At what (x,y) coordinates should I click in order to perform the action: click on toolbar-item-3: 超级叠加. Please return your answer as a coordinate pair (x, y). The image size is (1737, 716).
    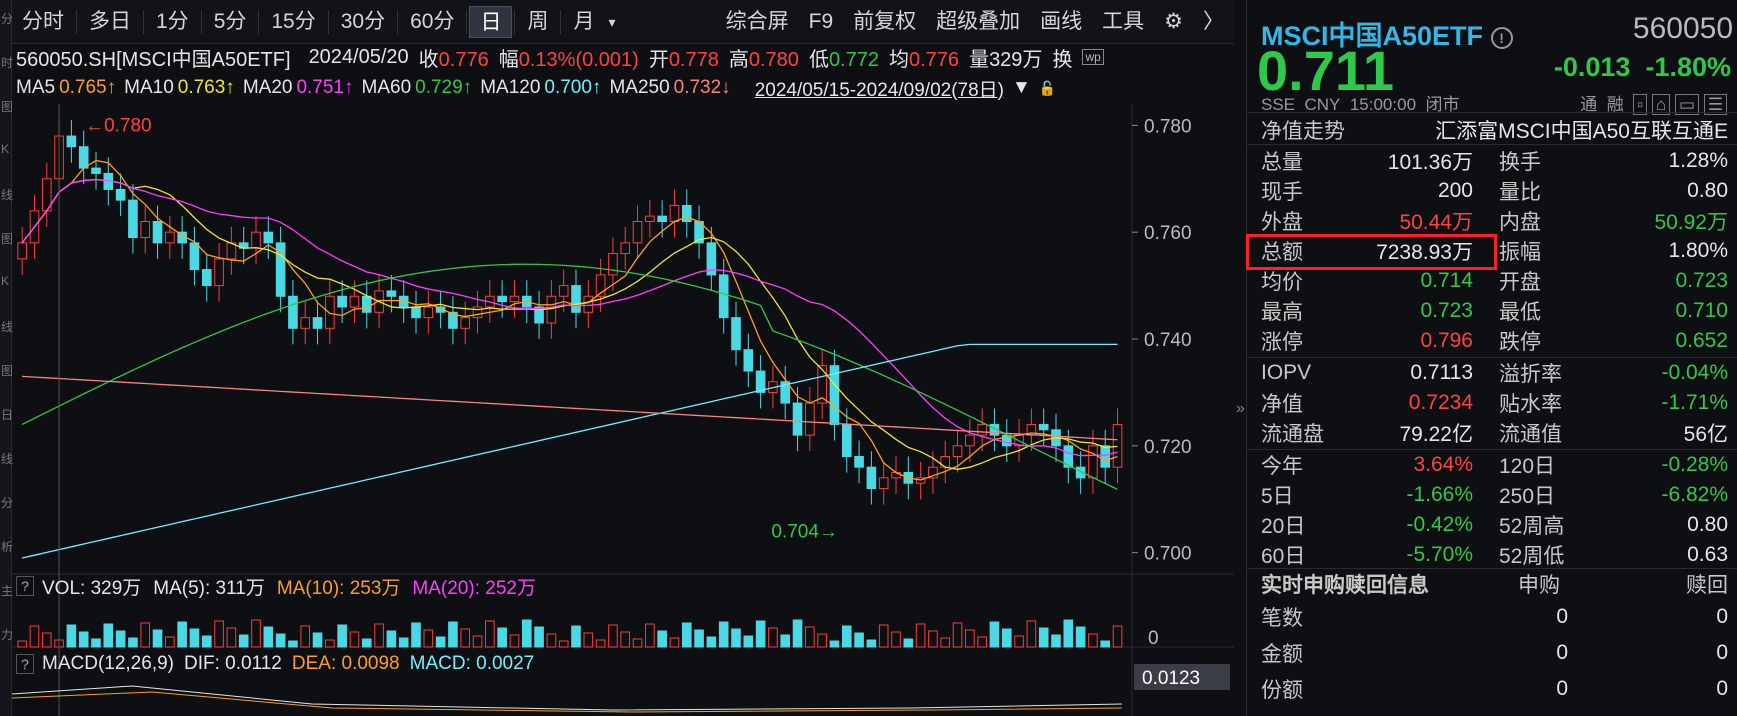
    Looking at the image, I should click on (978, 21).